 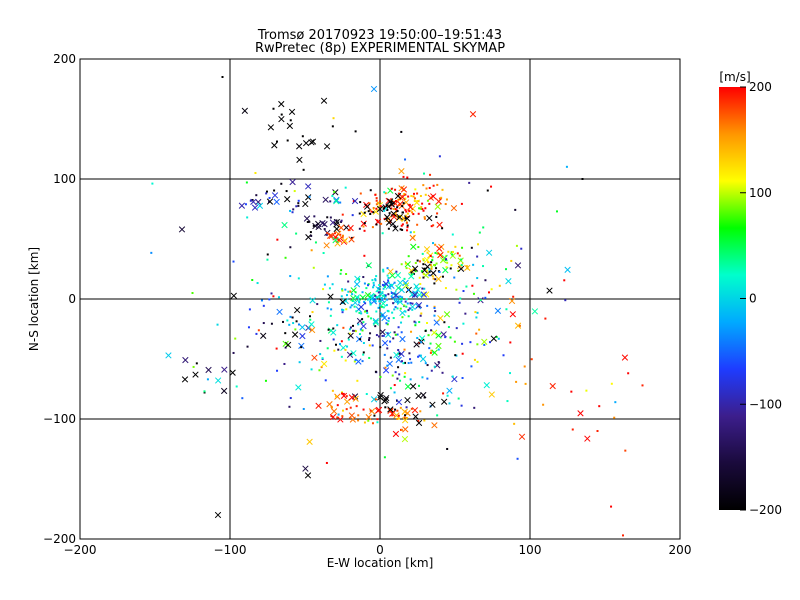 I want to click on y-tick-label: 200, so click(x=64, y=59).